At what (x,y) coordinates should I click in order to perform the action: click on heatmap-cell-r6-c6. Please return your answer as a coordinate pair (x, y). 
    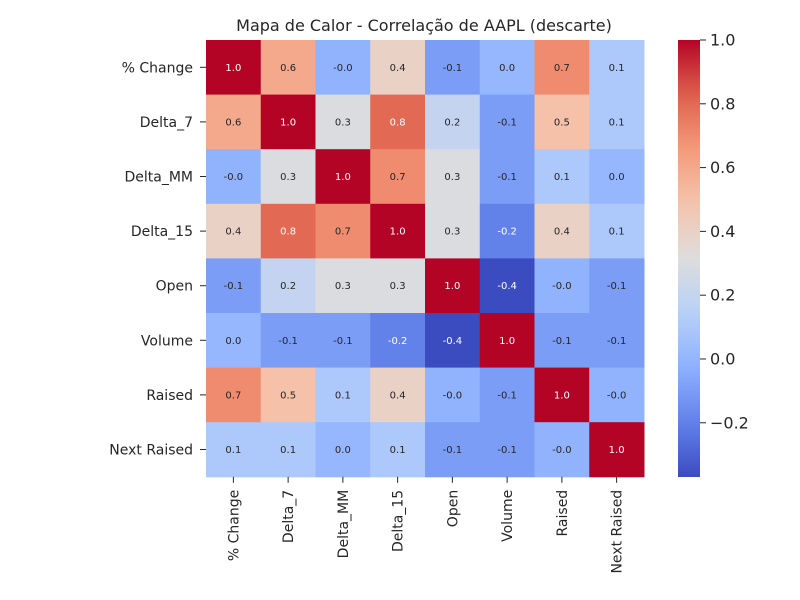
    Looking at the image, I should click on (562, 395).